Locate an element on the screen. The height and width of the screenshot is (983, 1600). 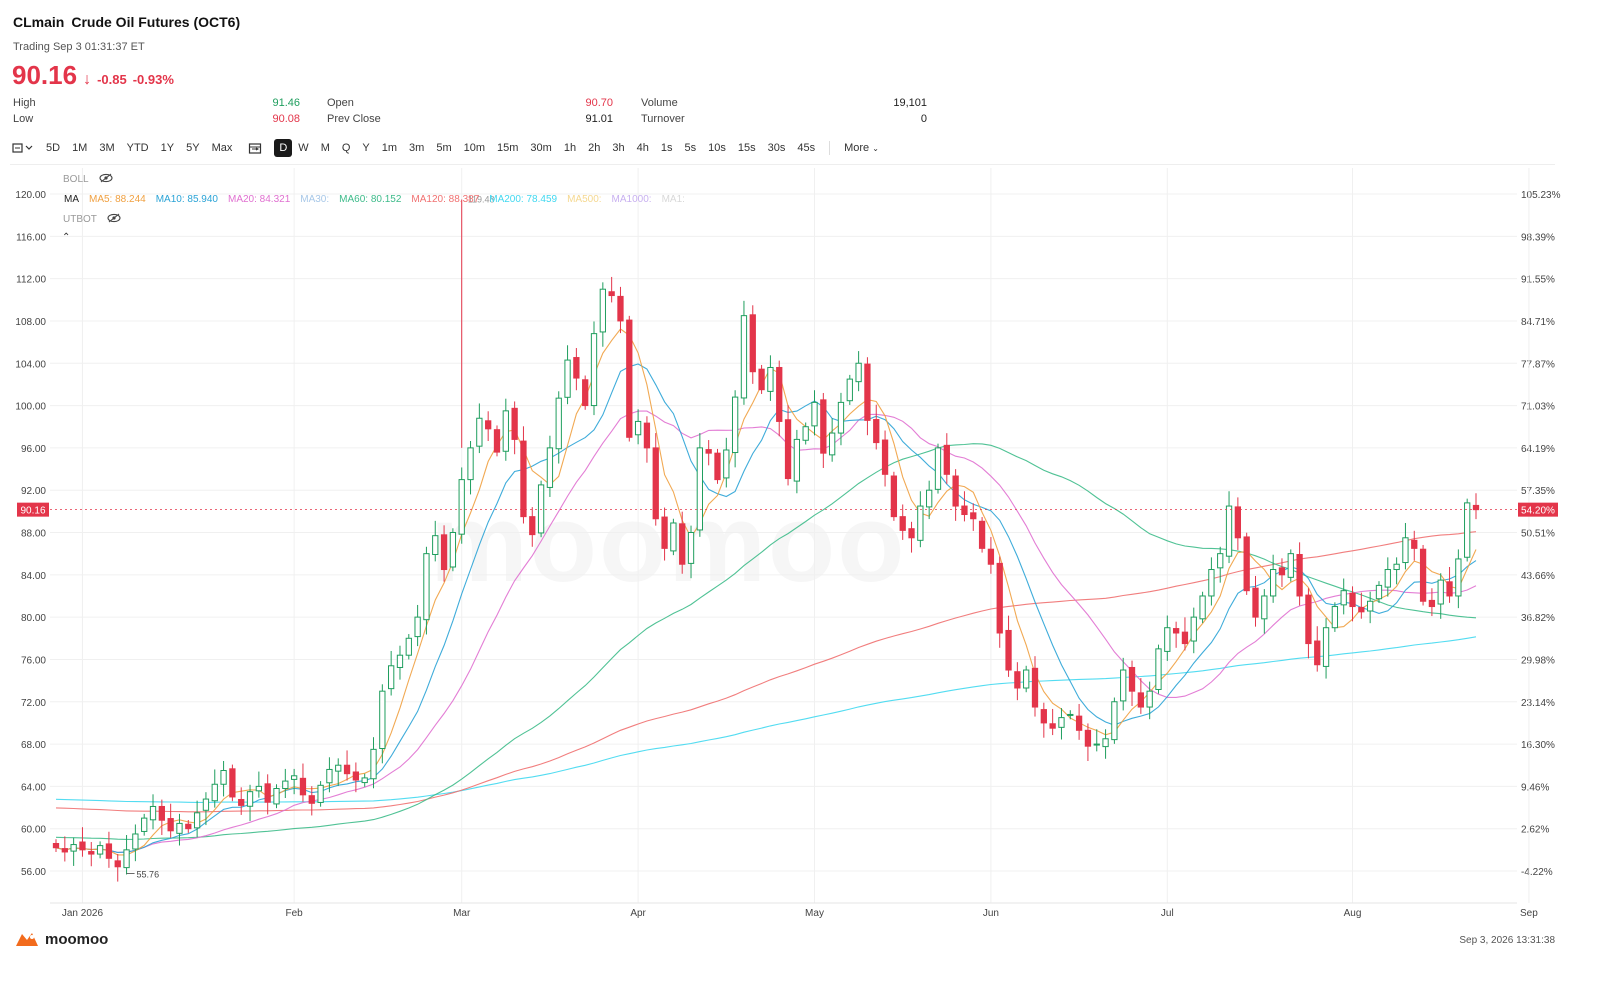
range-button: 1Y is located at coordinates (167, 148).